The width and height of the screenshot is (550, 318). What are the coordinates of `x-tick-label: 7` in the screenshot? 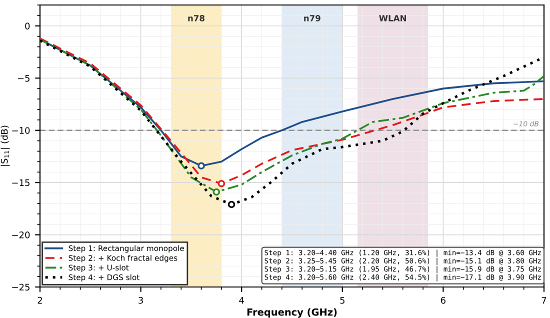 It's located at (544, 300).